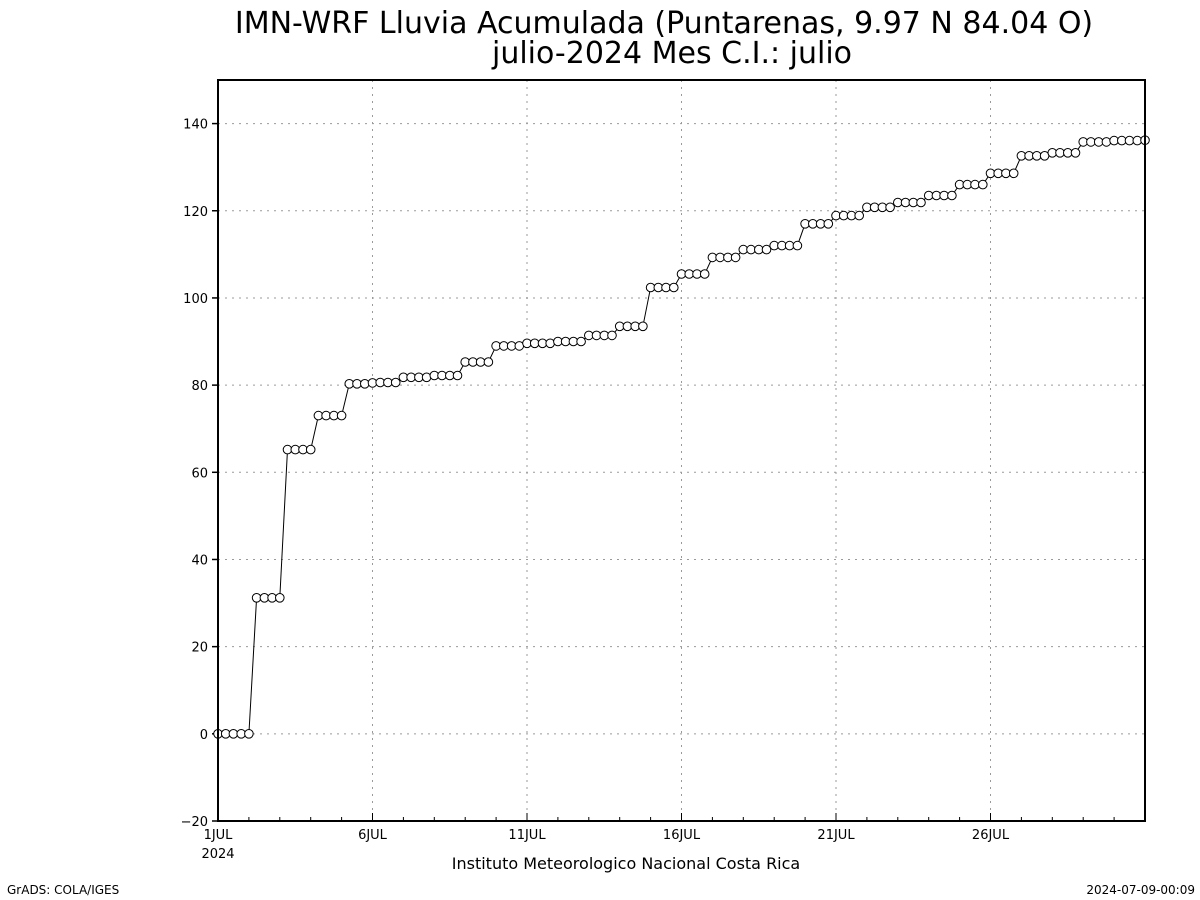 The width and height of the screenshot is (1200, 900). What do you see at coordinates (63, 890) in the screenshot?
I see `footer-left: GrADS: COLA/IGES` at bounding box center [63, 890].